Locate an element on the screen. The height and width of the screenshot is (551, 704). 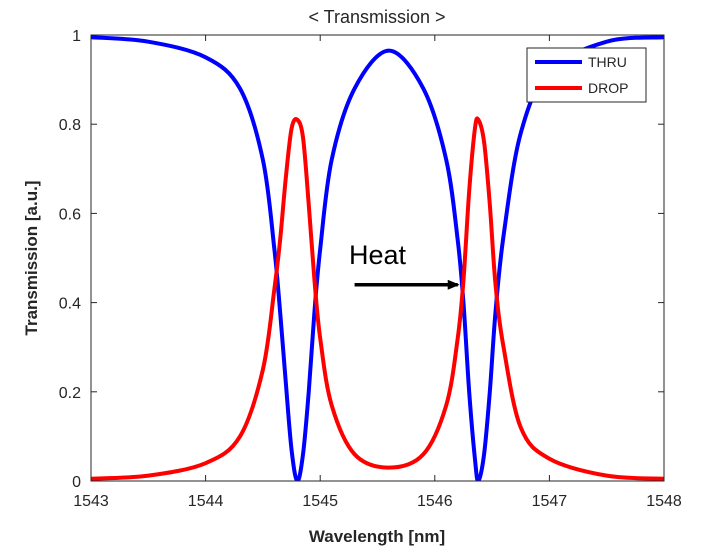
y-tick-label: 0.6 is located at coordinates (70, 214).